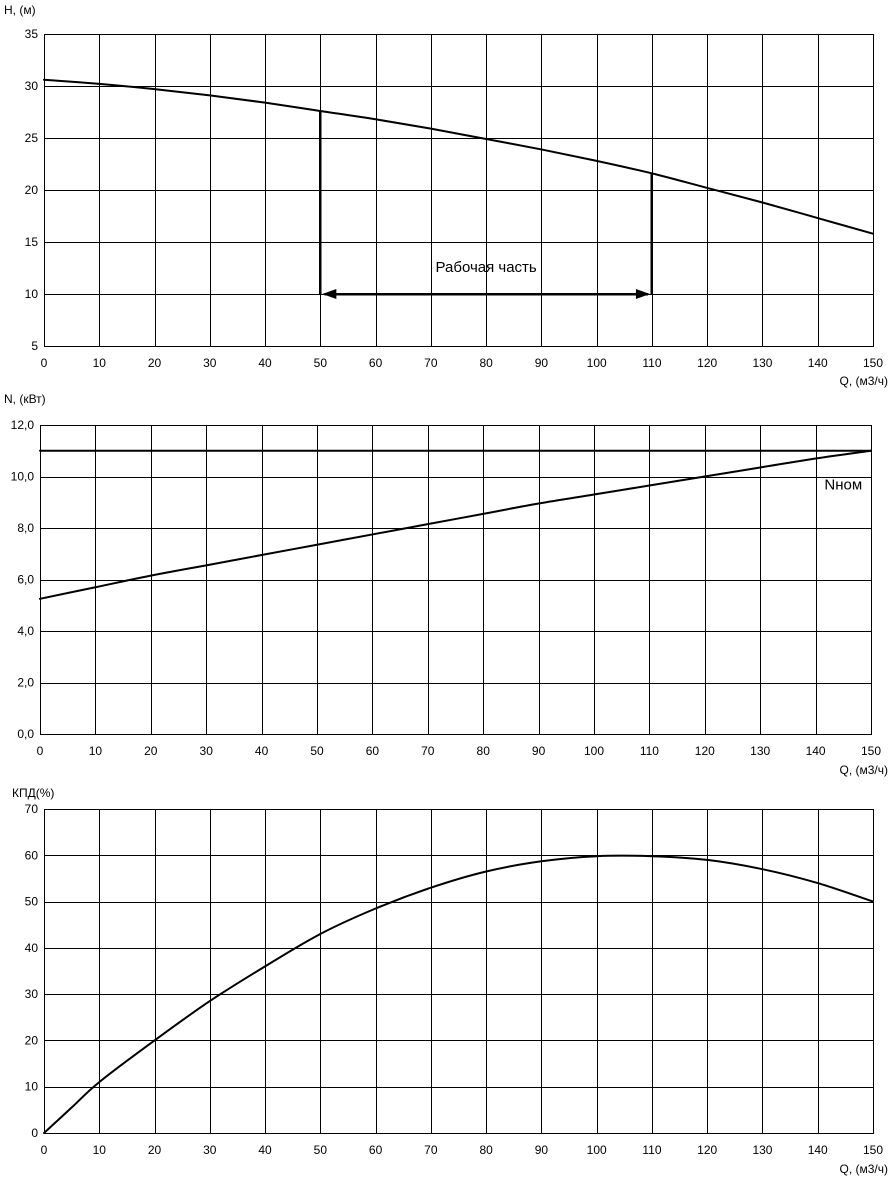 This screenshot has width=892, height=1185. What do you see at coordinates (25, 683) in the screenshot?
I see `y-tick-label: 2,0` at bounding box center [25, 683].